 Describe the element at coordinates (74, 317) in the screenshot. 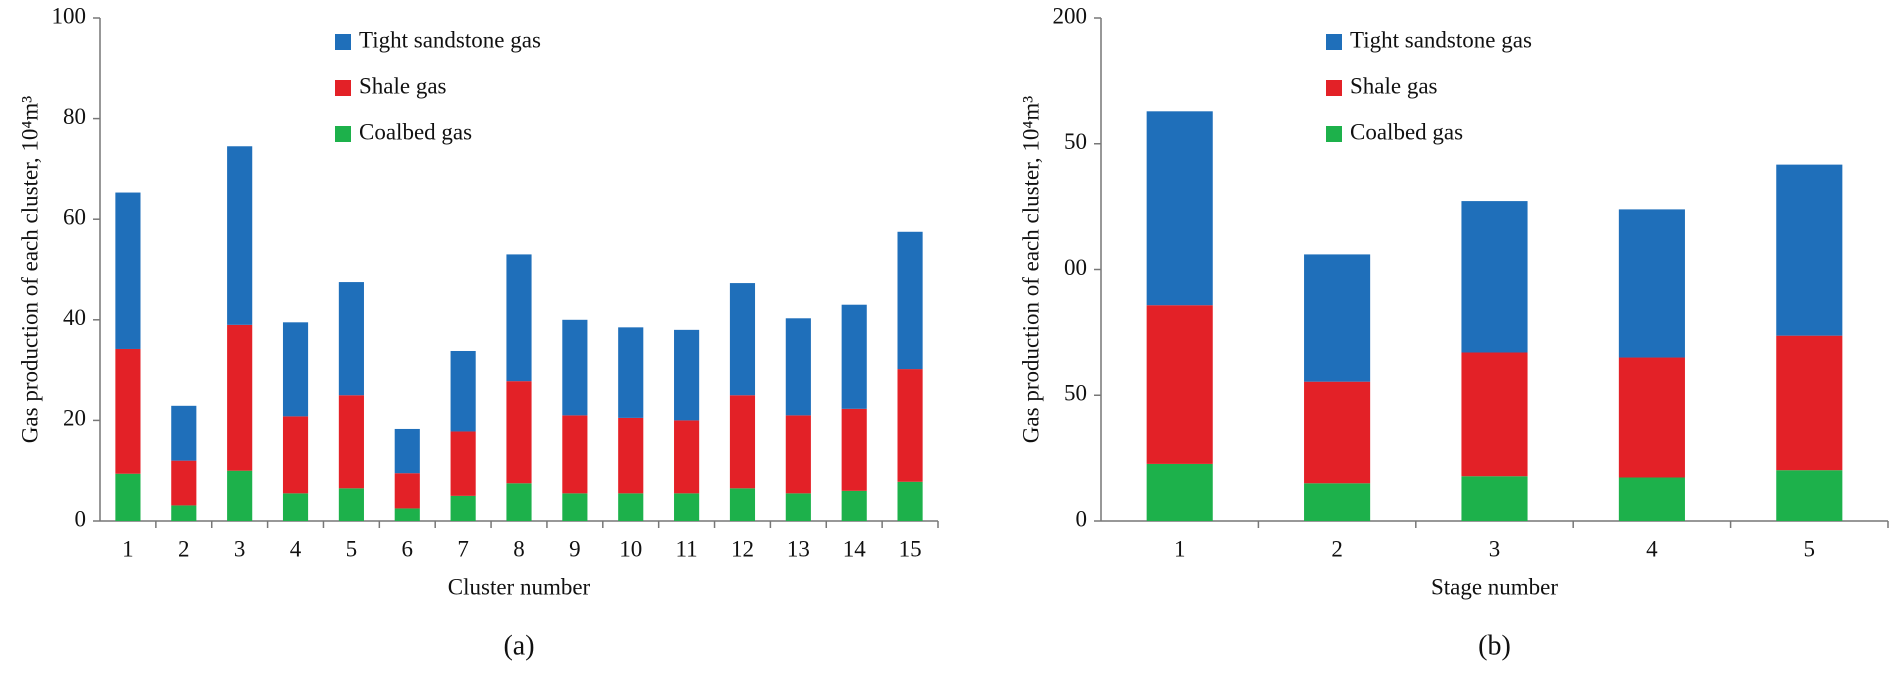

I see `y-tick-label: 40` at that location.